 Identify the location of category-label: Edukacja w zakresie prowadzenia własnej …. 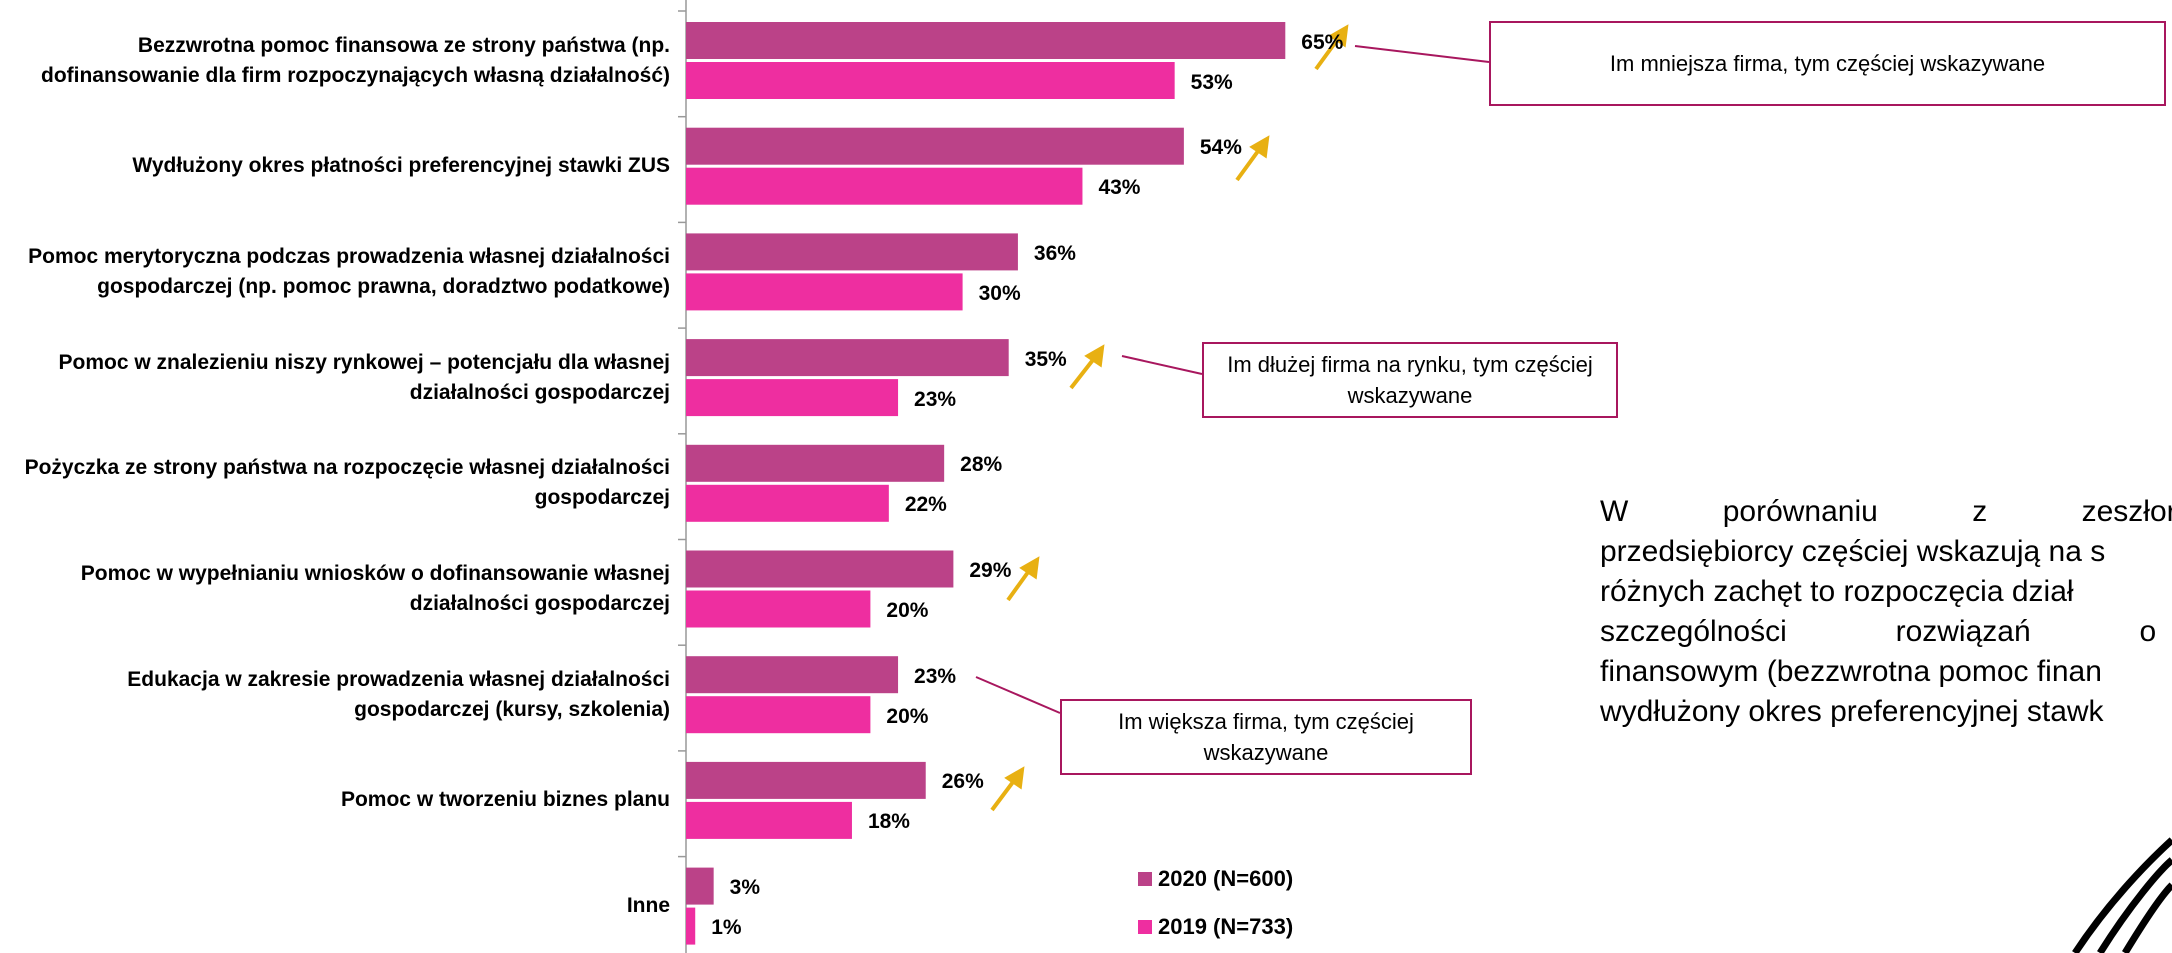
(398, 694).